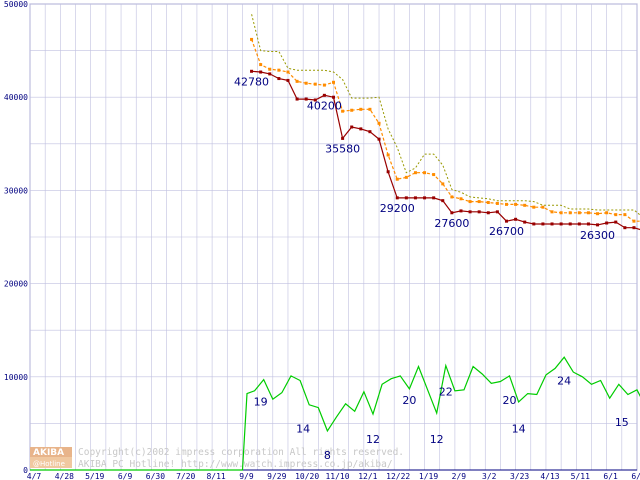 This screenshot has height=480, width=640. I want to click on data-label: 29200, so click(397, 208).